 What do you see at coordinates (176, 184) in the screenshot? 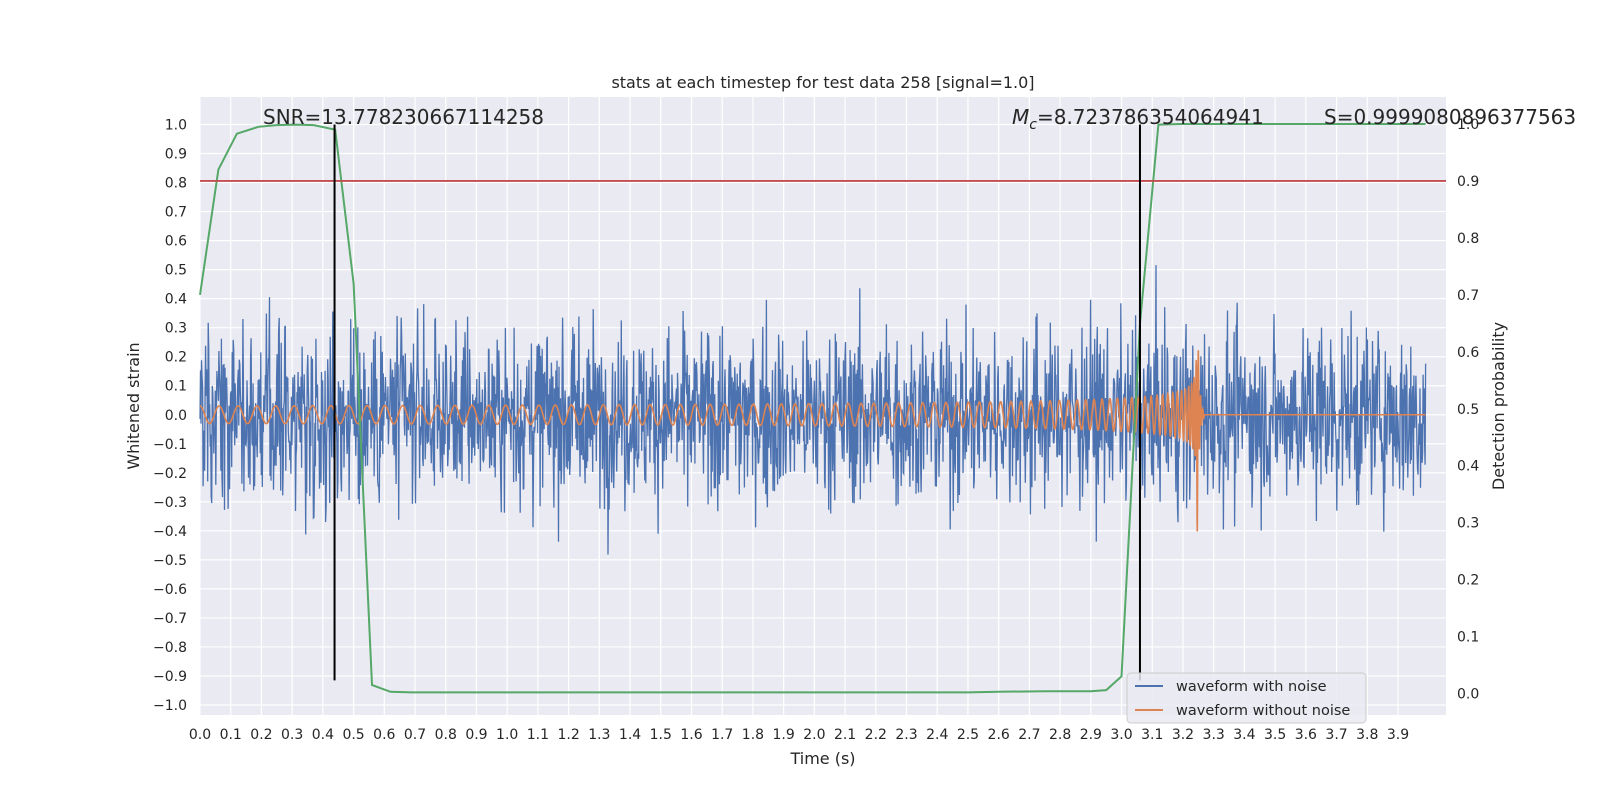
I see `y-tick-label: 0.8` at bounding box center [176, 184].